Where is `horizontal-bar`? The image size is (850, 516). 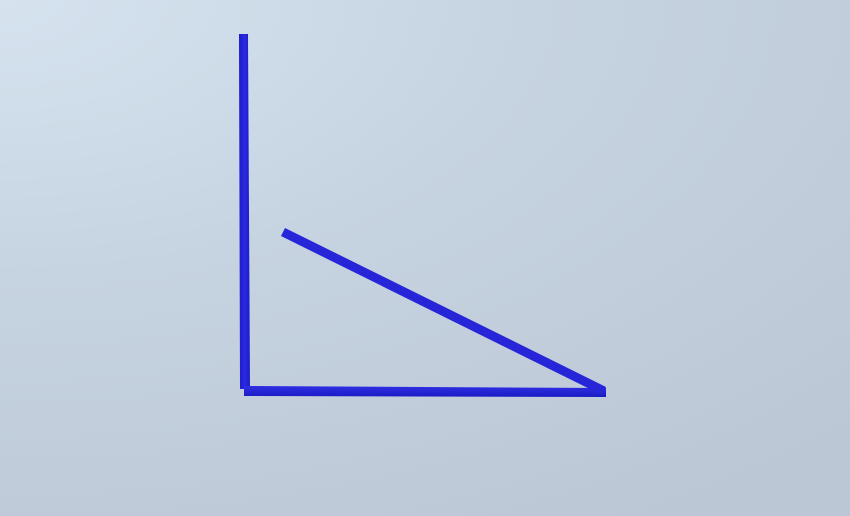 horizontal-bar is located at coordinates (425, 391).